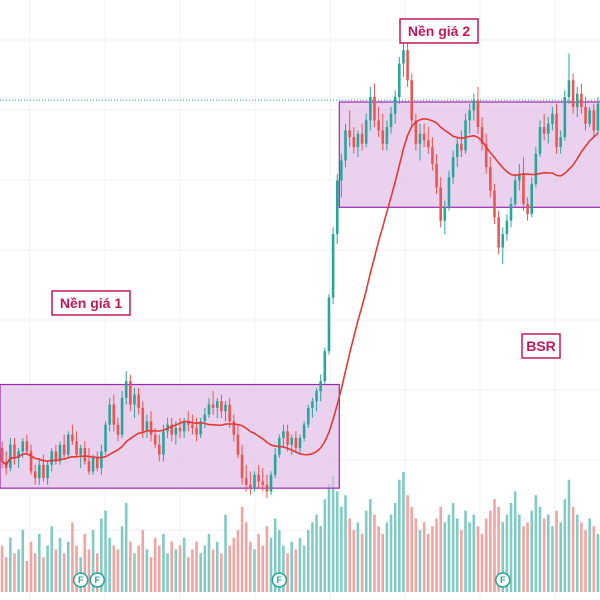 The width and height of the screenshot is (600, 600). What do you see at coordinates (336, 580) in the screenshot?
I see `event-markers: FFFFF` at bounding box center [336, 580].